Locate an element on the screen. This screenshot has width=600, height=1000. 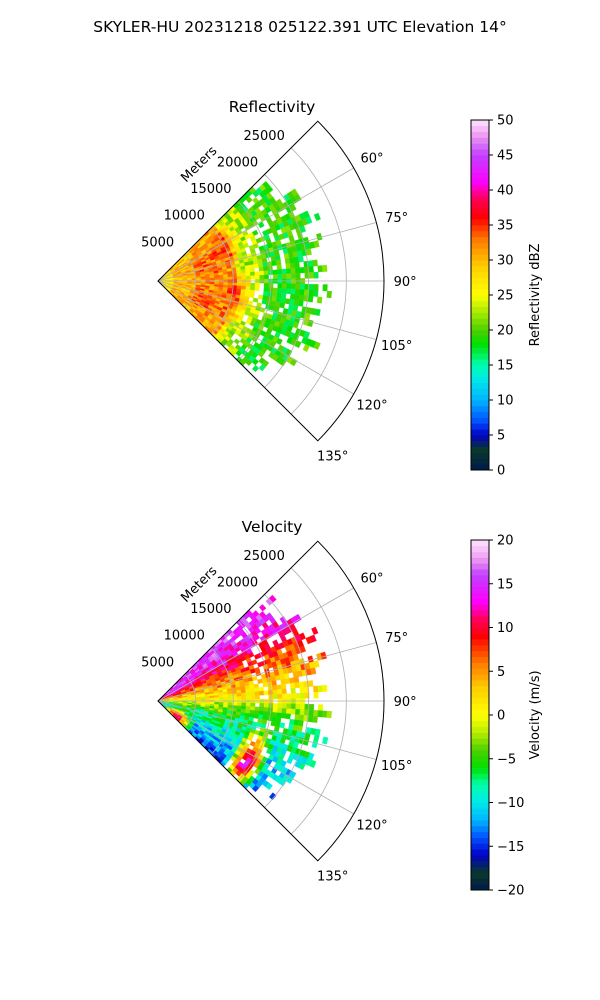
polar-frame is located at coordinates (271, 701).